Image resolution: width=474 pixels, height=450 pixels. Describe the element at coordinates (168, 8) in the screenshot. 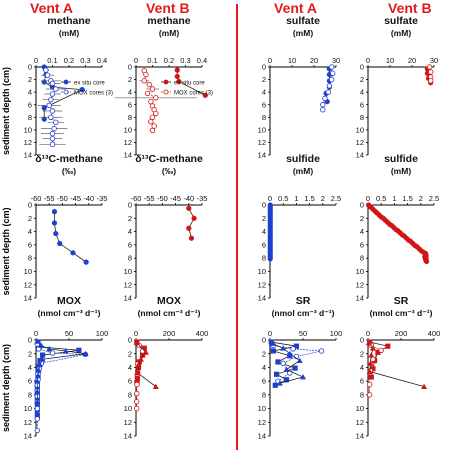

I see `vent-b-header-left: Vent B` at that location.